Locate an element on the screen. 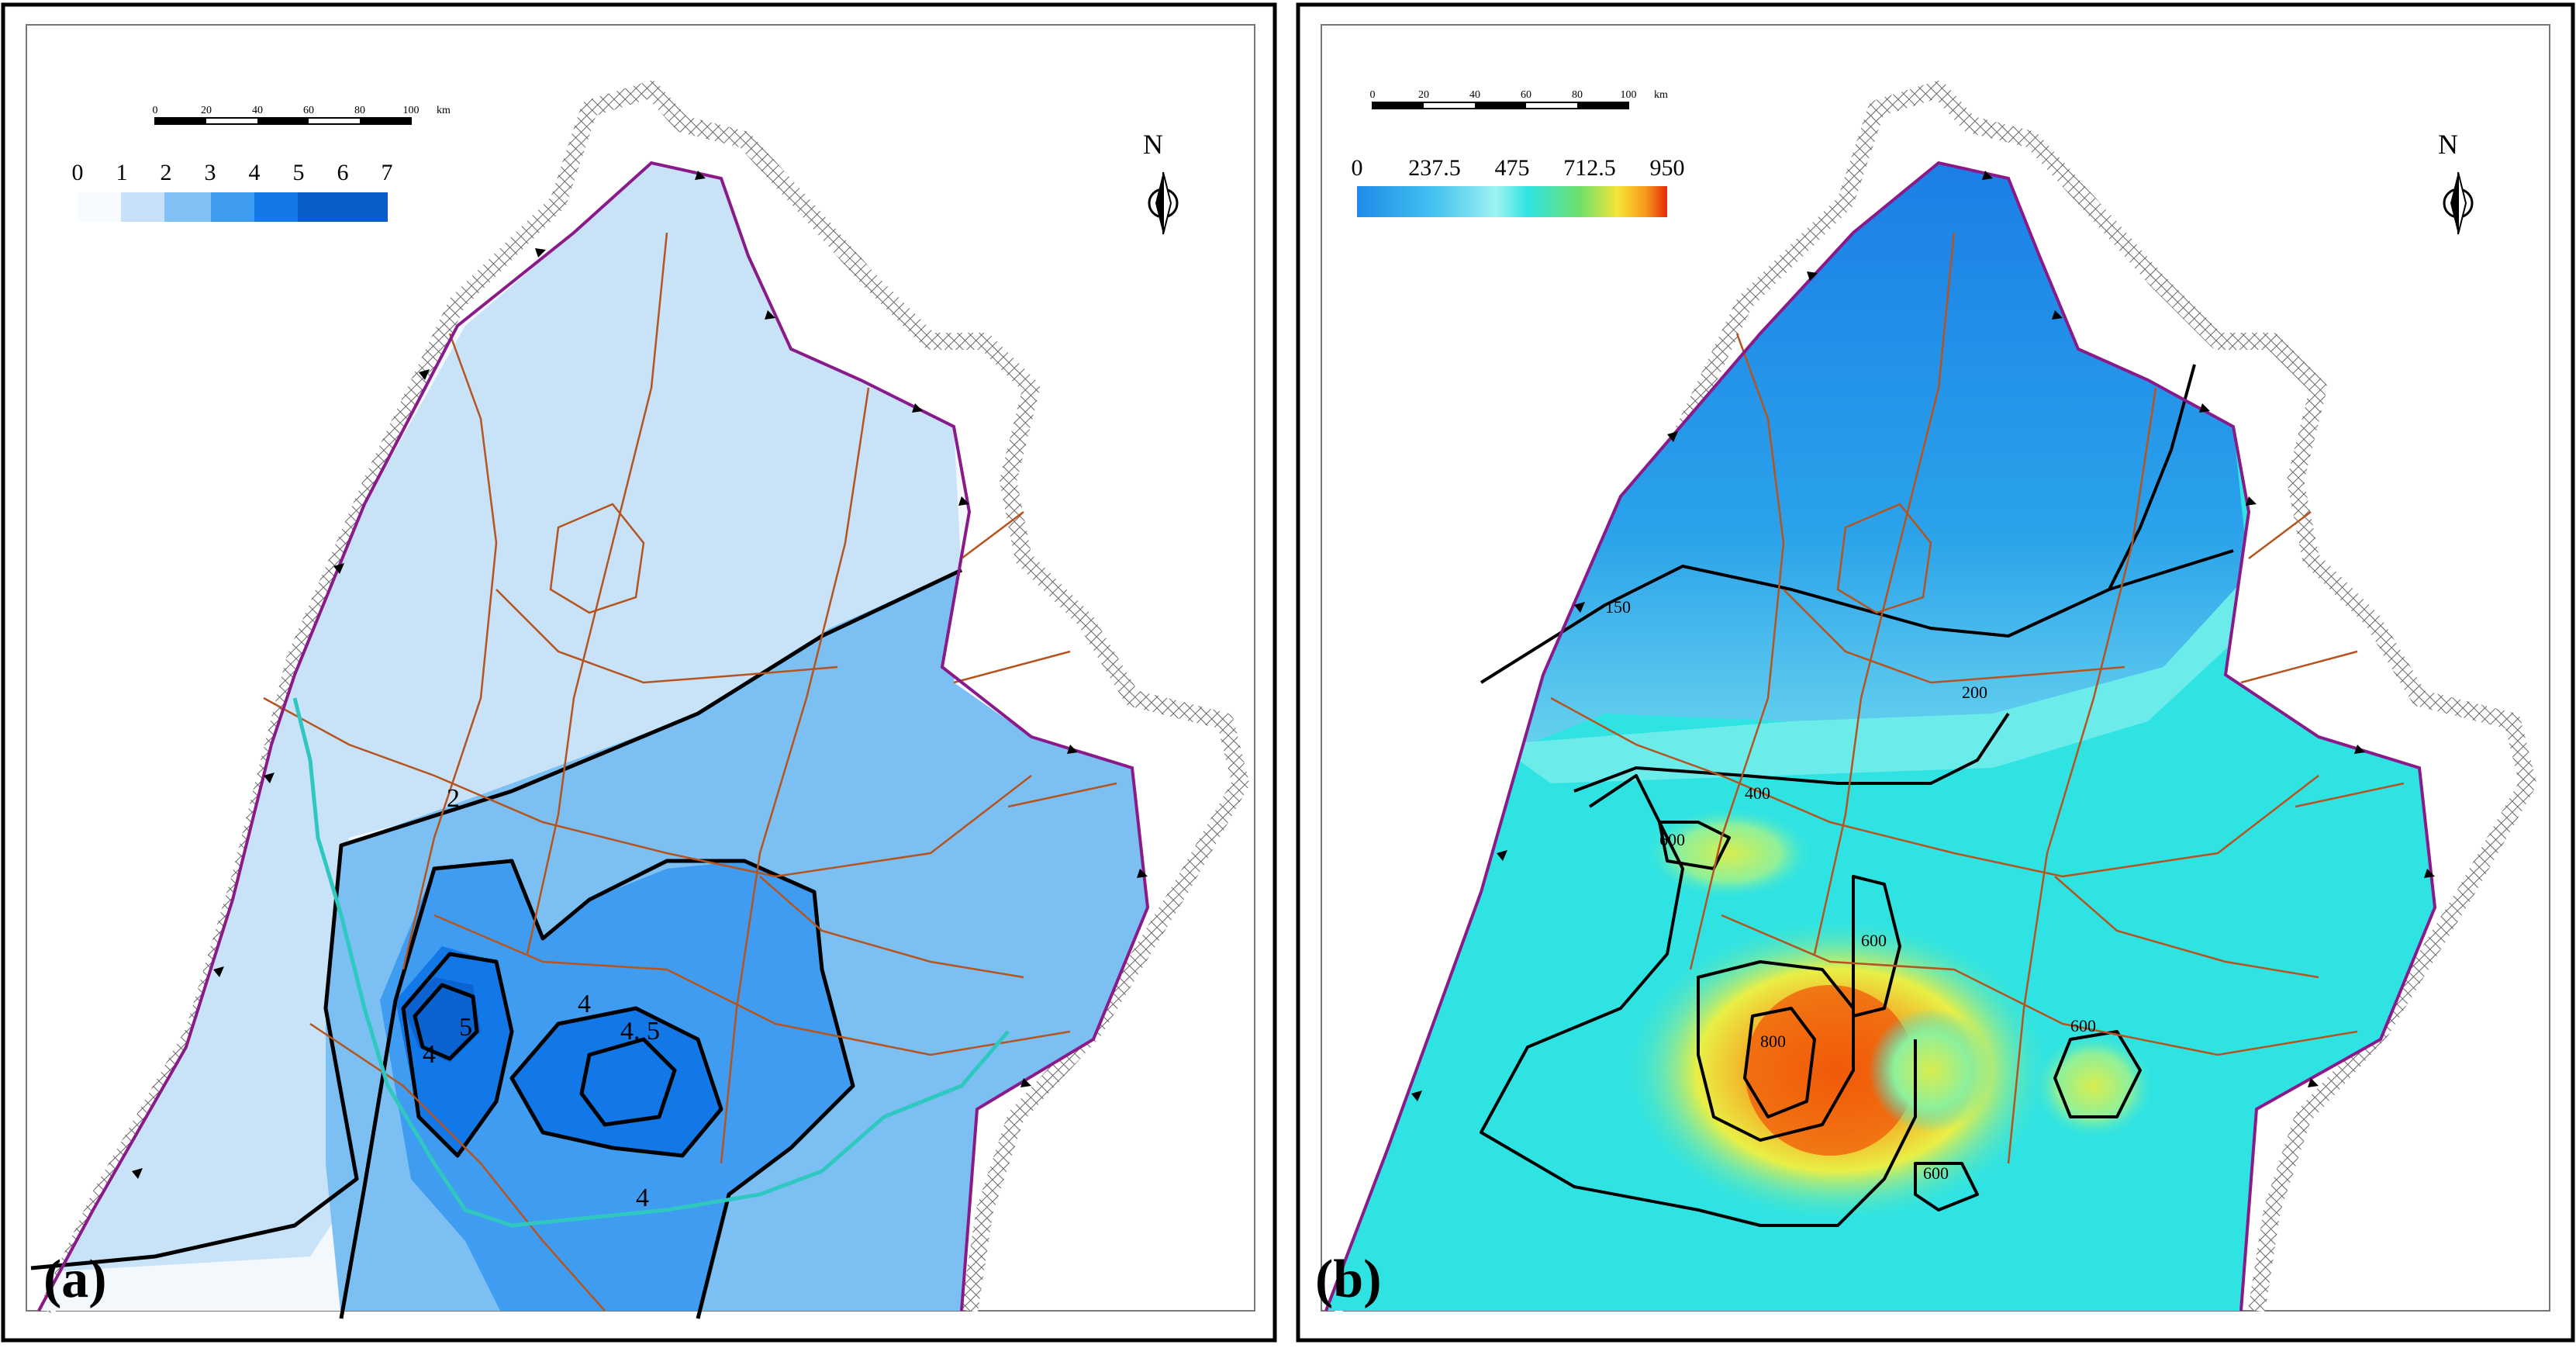 This screenshot has width=2576, height=1348. field-north-low is located at coordinates (1850, 469).